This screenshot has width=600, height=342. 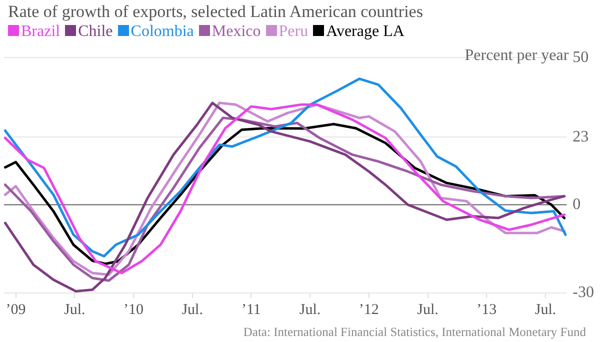 What do you see at coordinates (583, 293) in the screenshot?
I see `y-tick-label: -30` at bounding box center [583, 293].